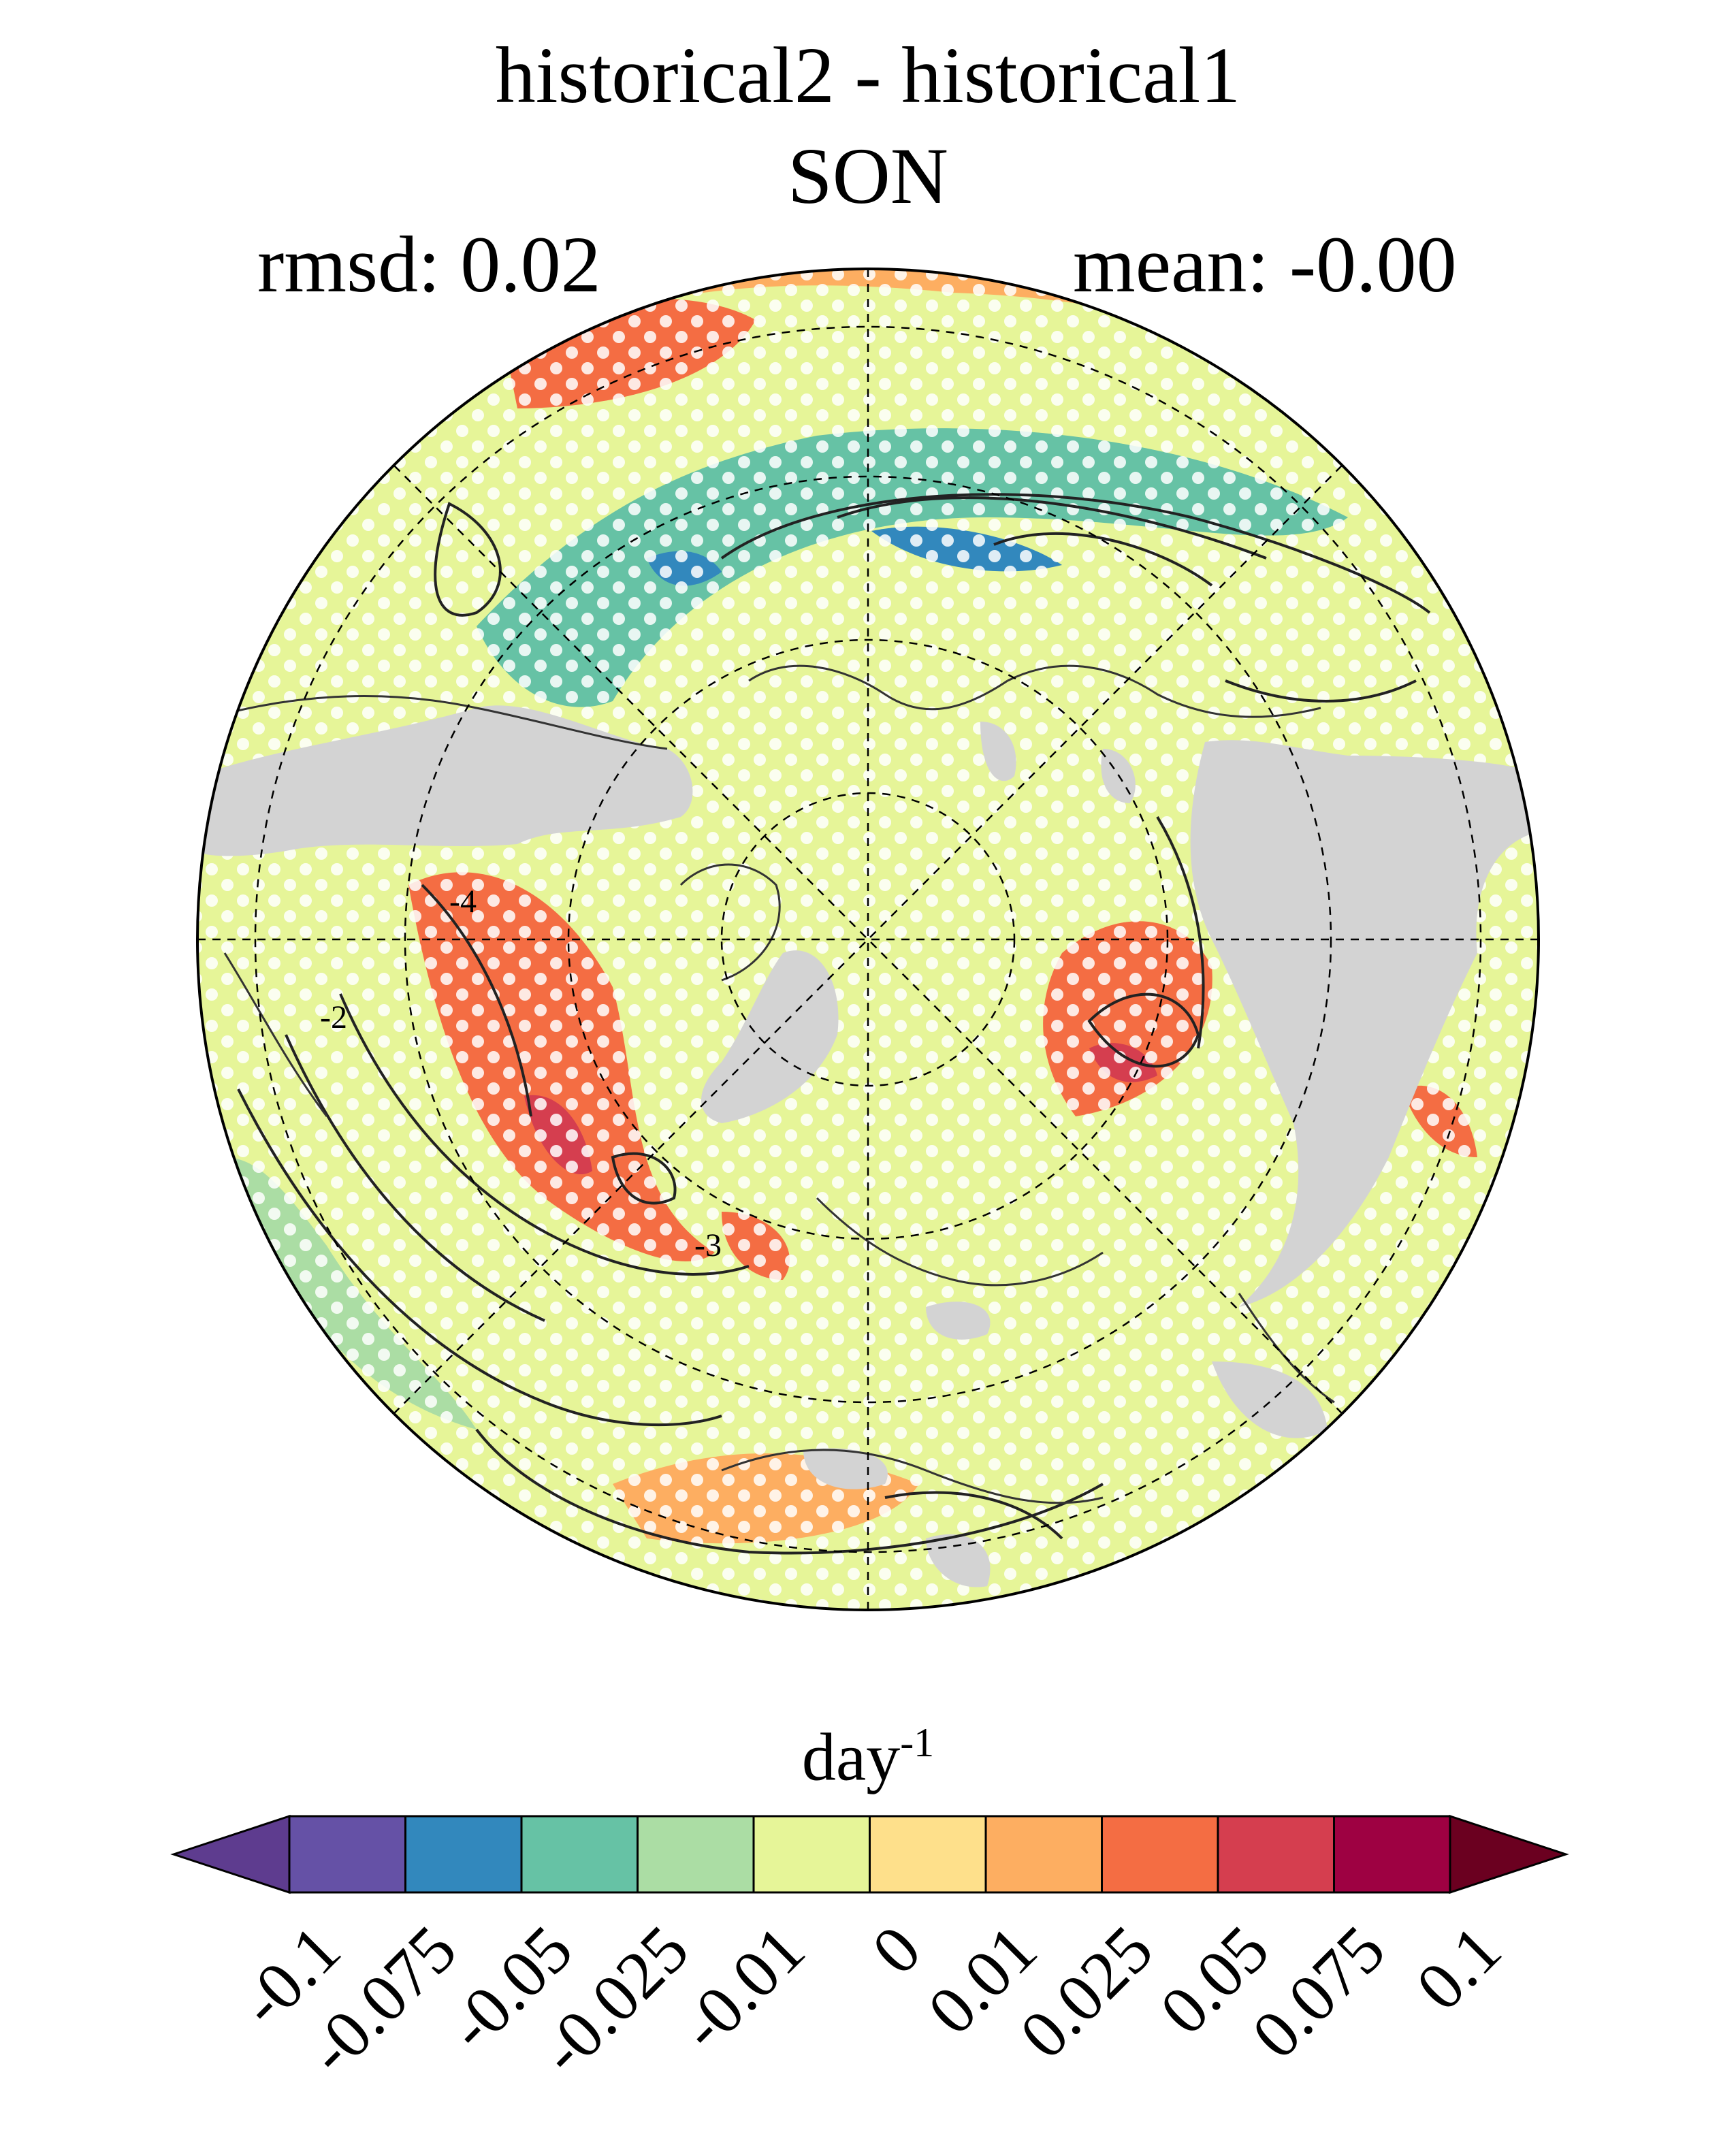  What do you see at coordinates (868, 1757) in the screenshot?
I see `colorbar-units: day-1` at bounding box center [868, 1757].